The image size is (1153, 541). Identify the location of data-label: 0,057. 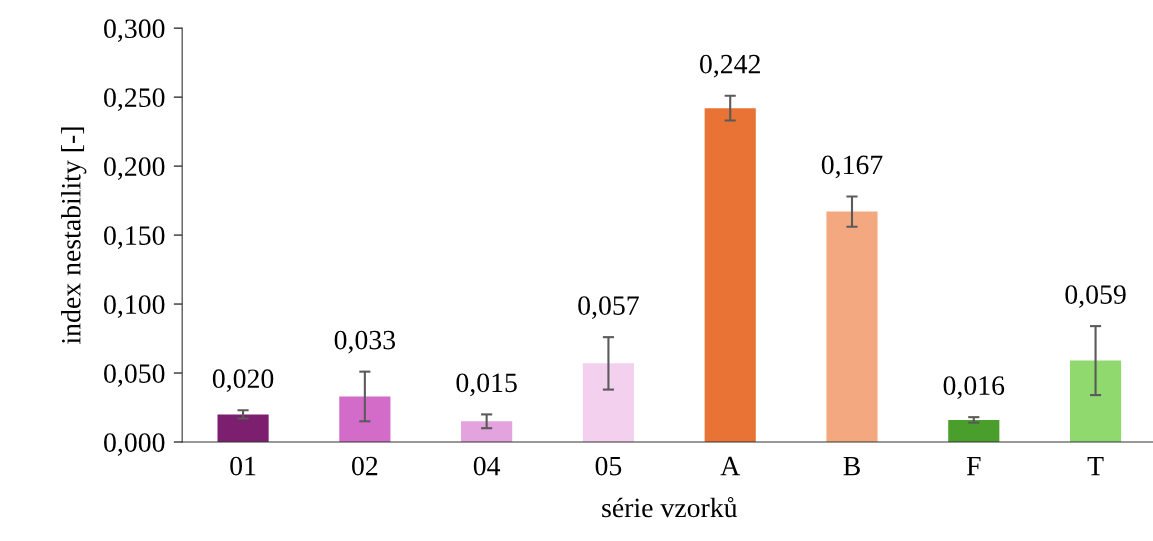
(608, 307).